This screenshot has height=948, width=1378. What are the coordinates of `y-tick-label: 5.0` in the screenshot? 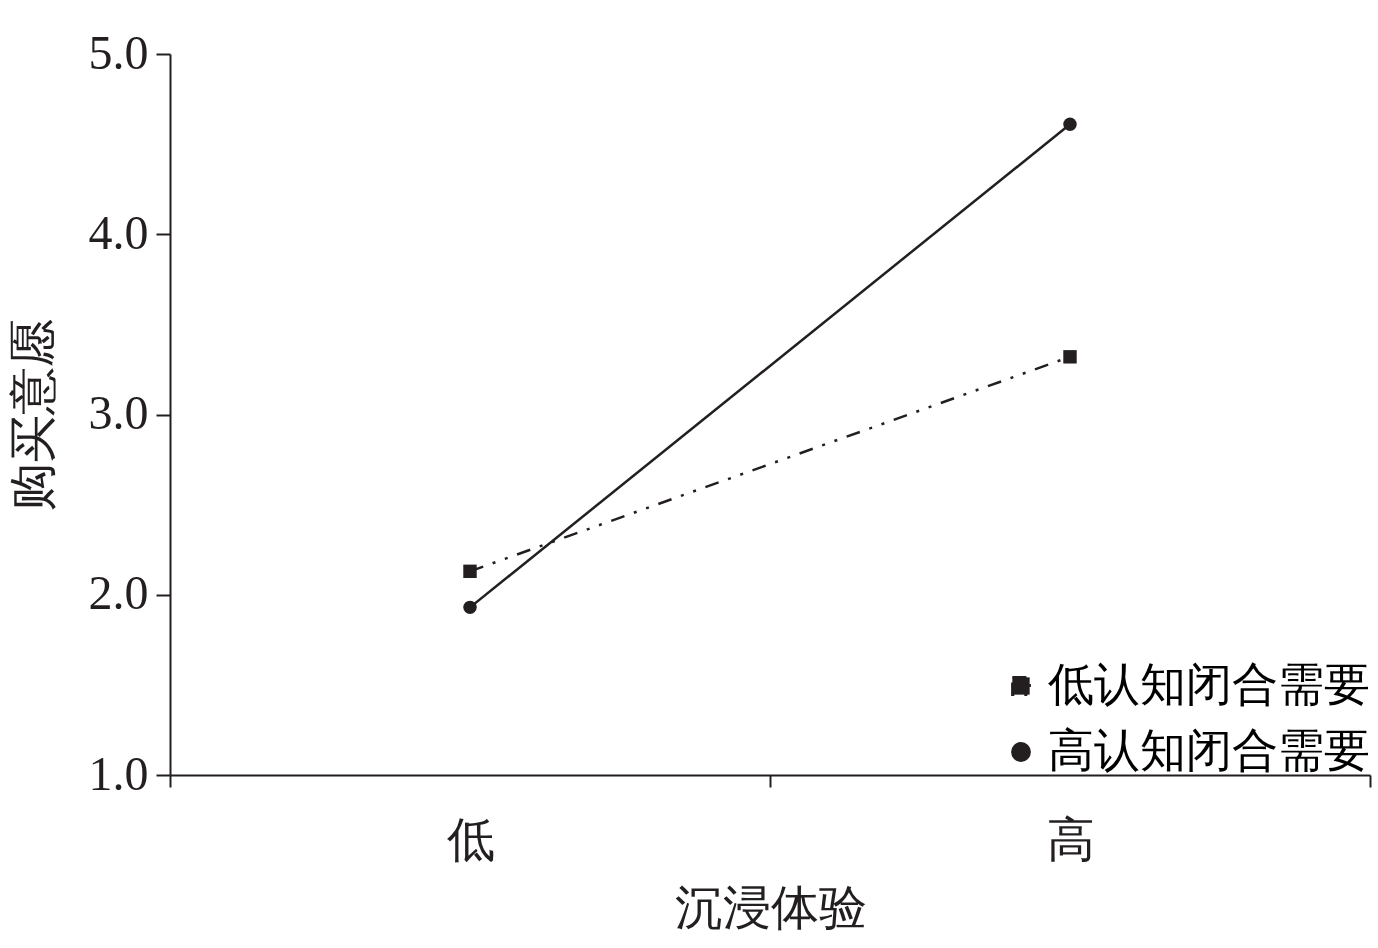 It's located at (118, 52).